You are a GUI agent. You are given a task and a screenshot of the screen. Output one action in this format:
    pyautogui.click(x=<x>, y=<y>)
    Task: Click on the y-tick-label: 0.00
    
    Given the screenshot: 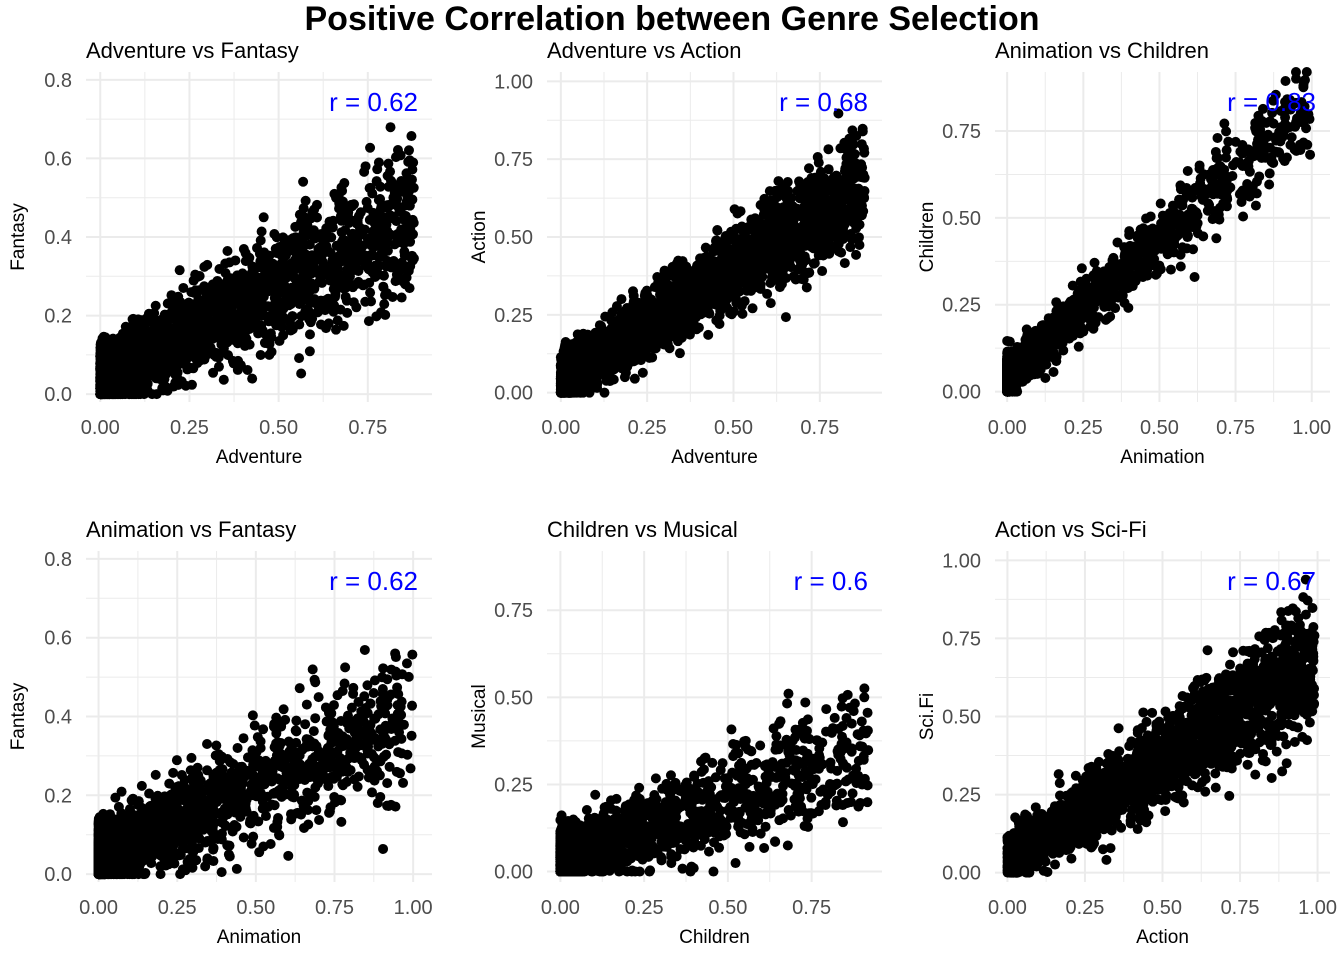 What is the action you would take?
    pyautogui.click(x=513, y=394)
    